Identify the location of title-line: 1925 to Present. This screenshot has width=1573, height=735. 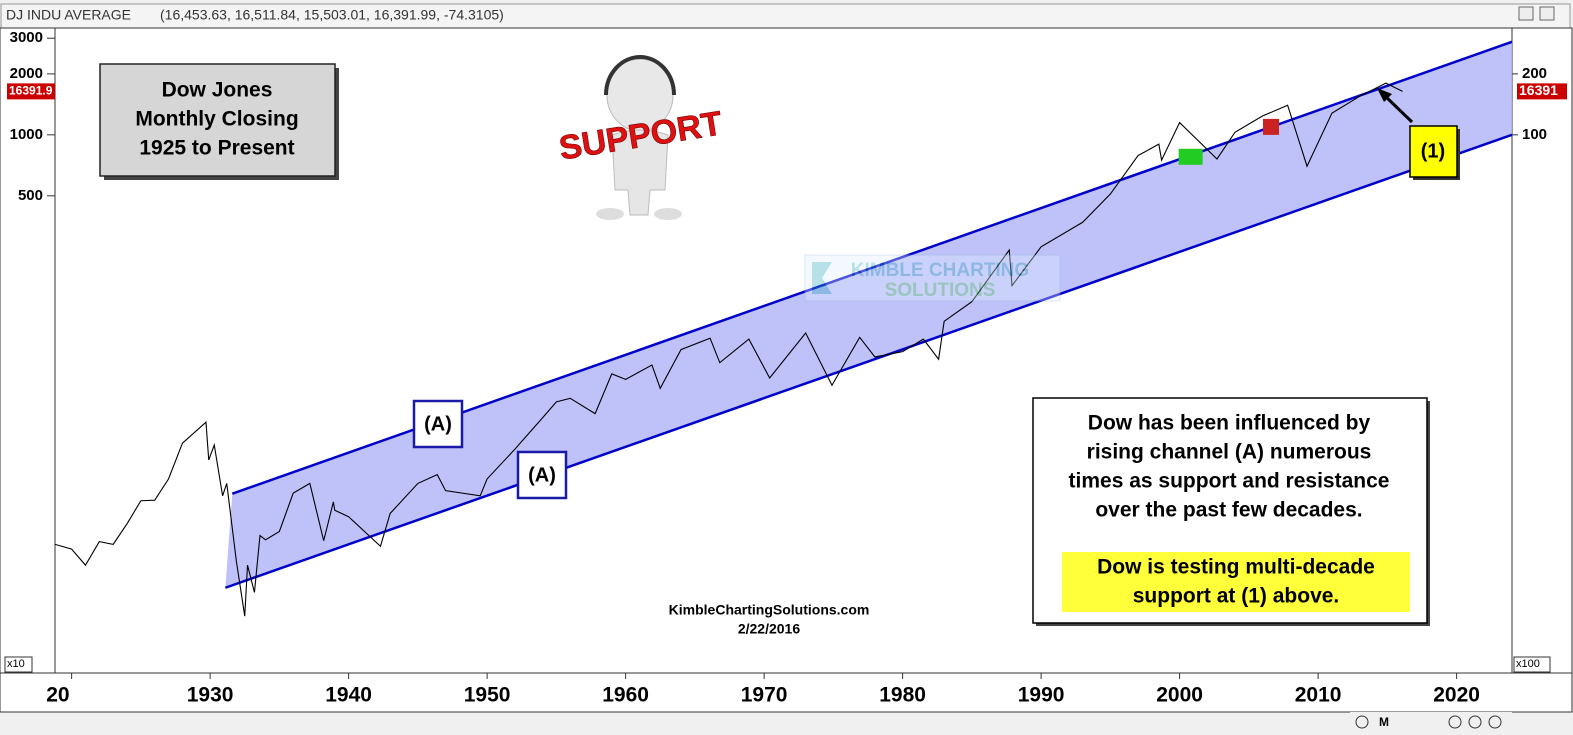
(216, 148).